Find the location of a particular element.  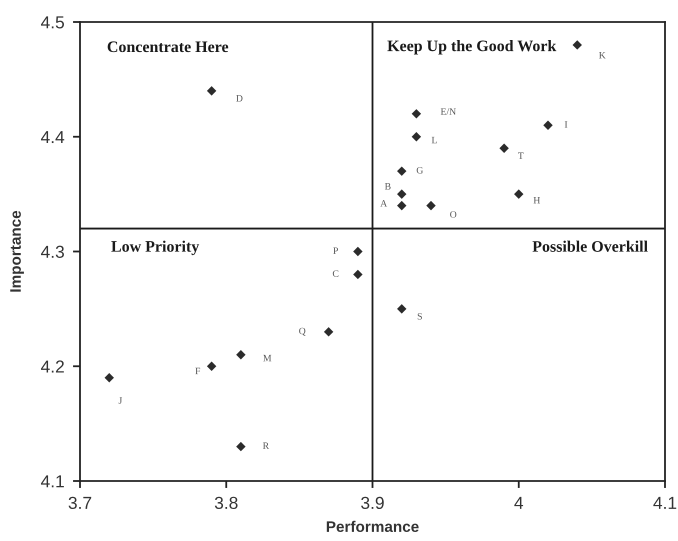

x-tick-label: 4 is located at coordinates (519, 502).